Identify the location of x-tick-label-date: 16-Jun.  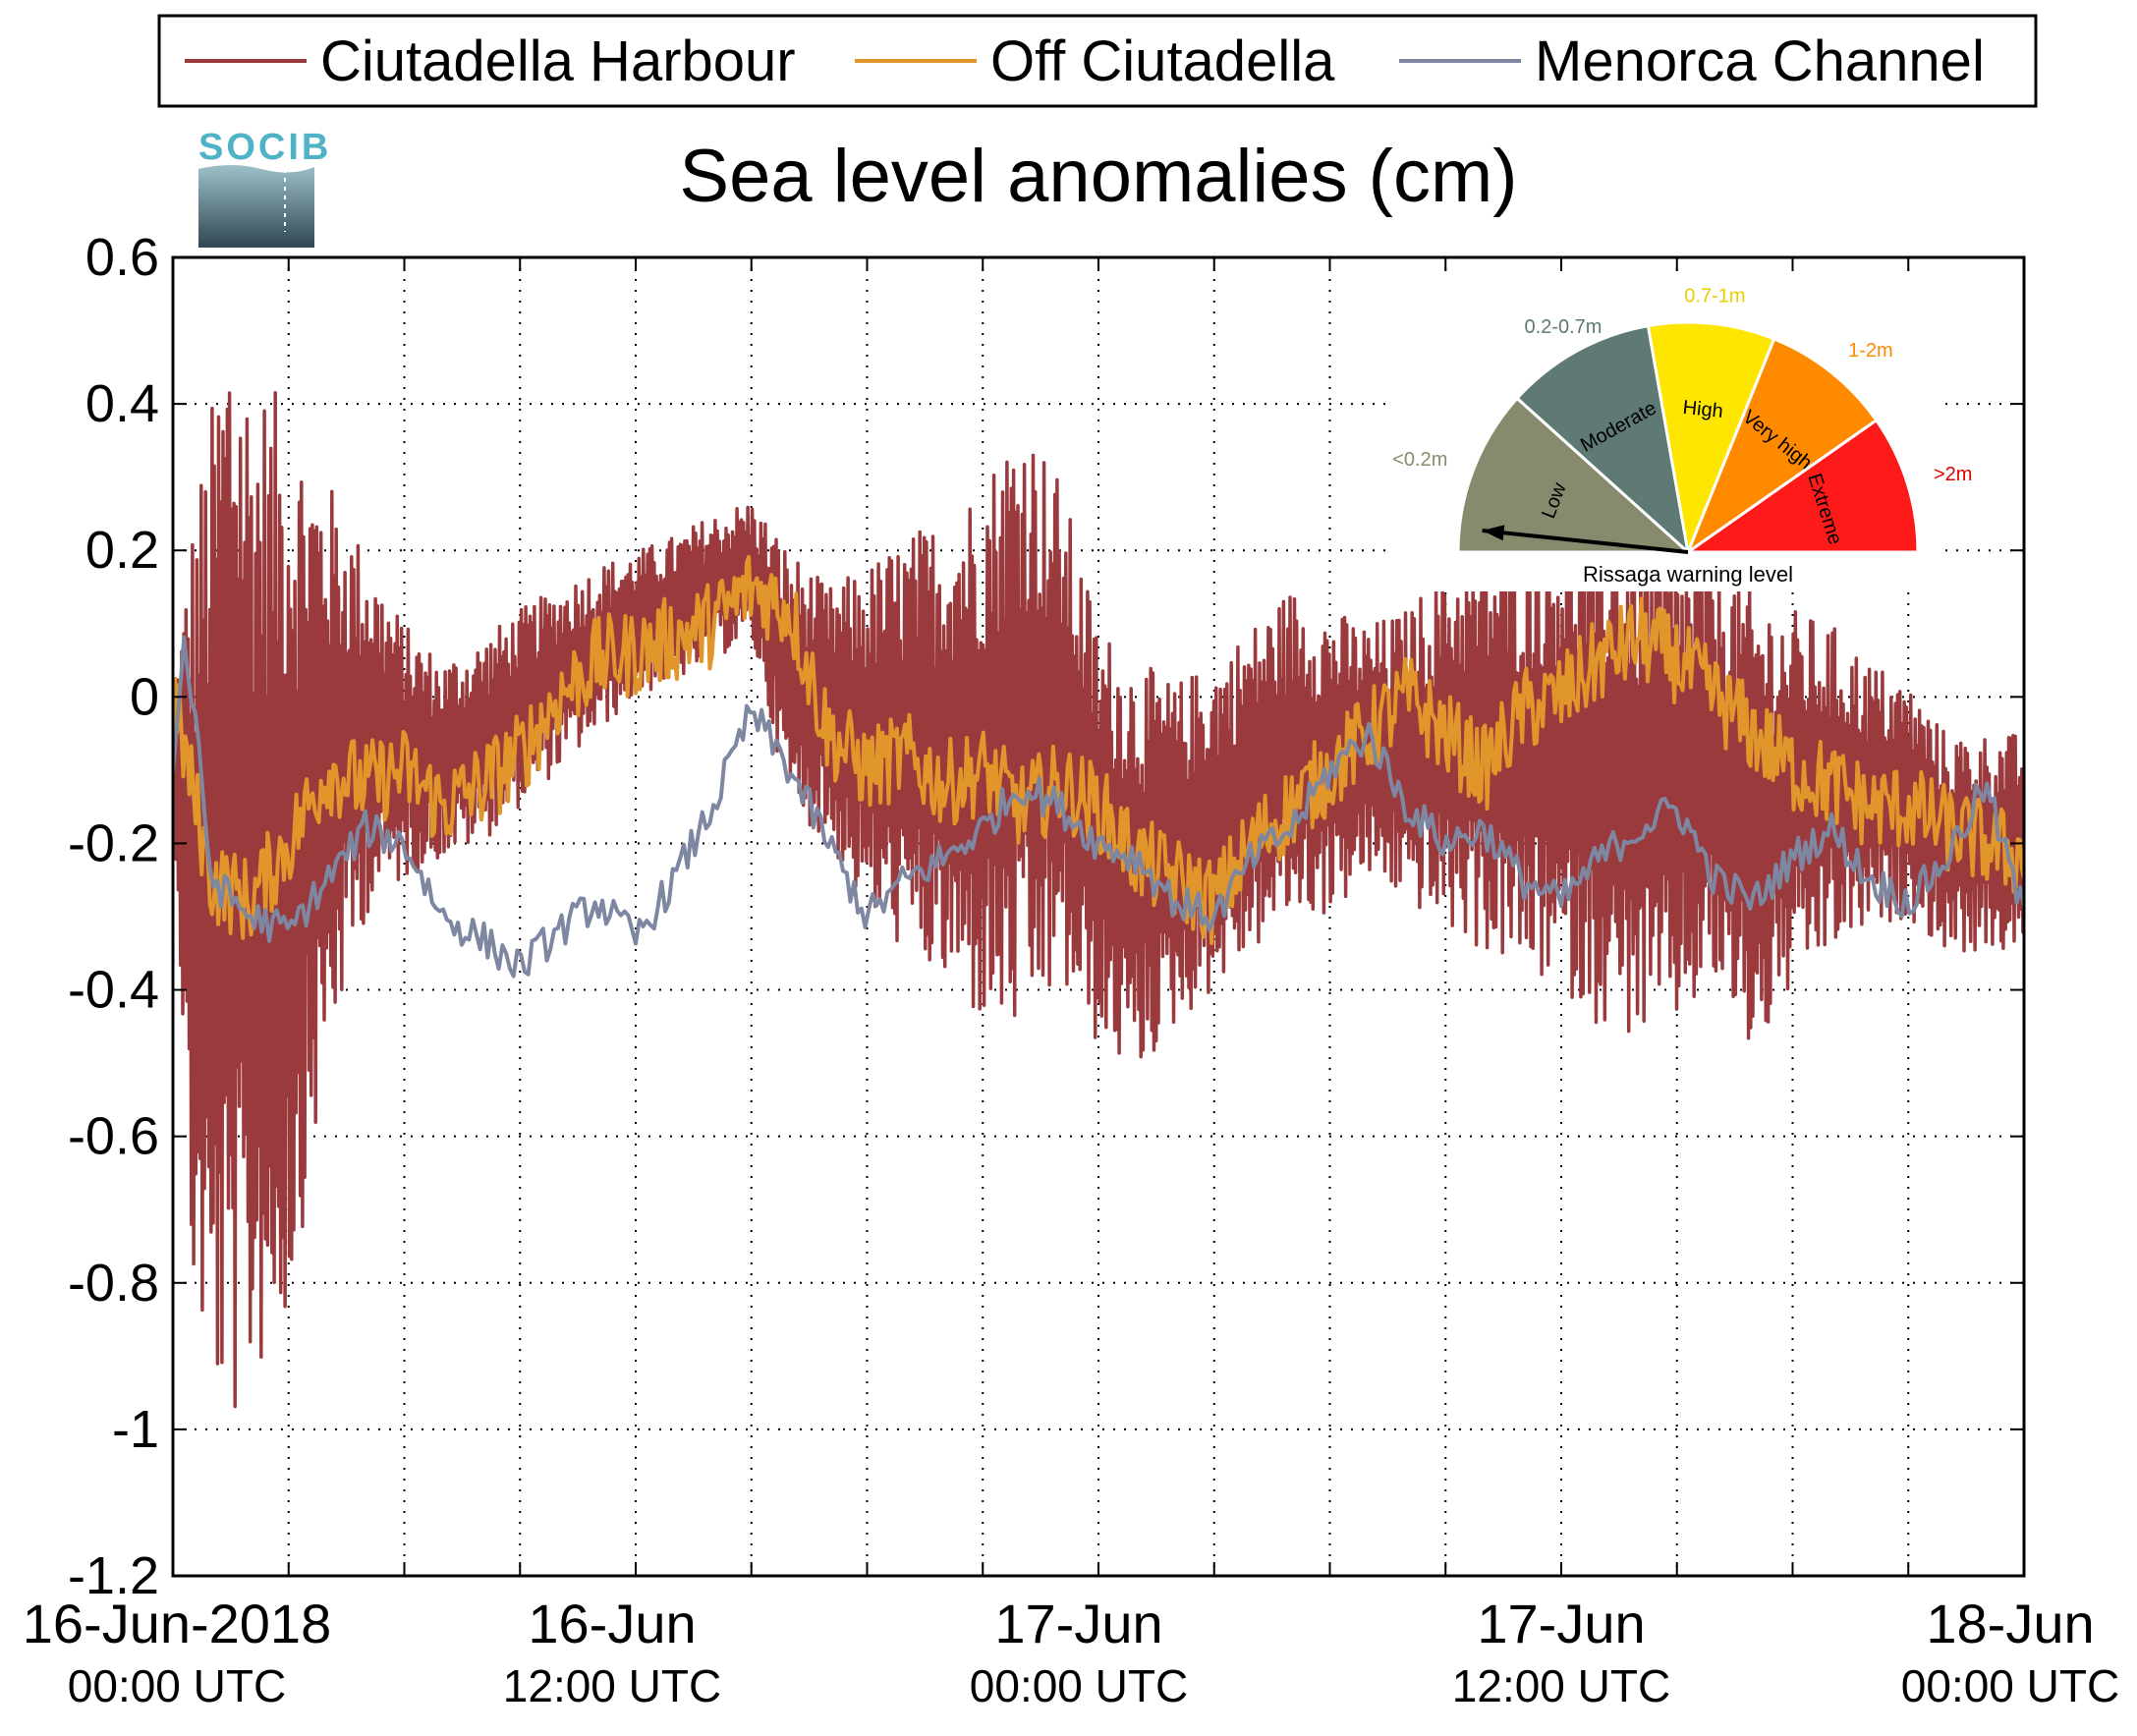
(612, 1623).